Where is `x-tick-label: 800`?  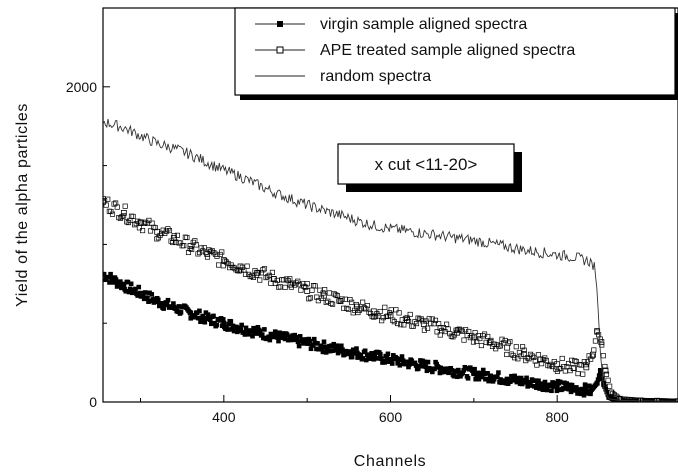
x-tick-label: 800 is located at coordinates (557, 417).